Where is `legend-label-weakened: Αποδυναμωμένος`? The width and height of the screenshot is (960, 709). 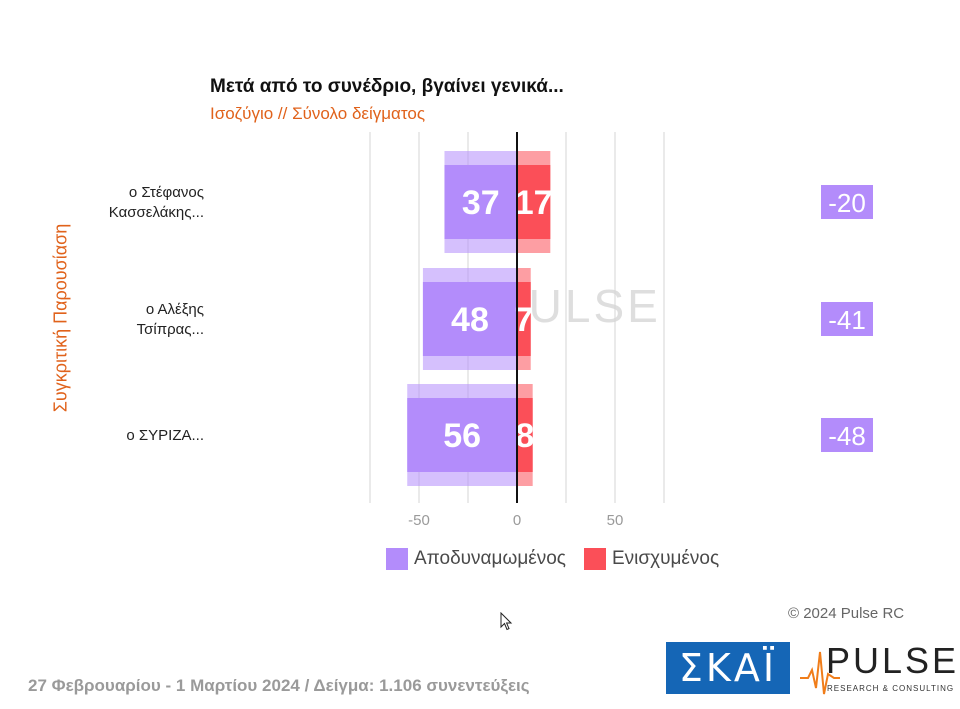
legend-label-weakened: Αποδυναμωμένος is located at coordinates (490, 558).